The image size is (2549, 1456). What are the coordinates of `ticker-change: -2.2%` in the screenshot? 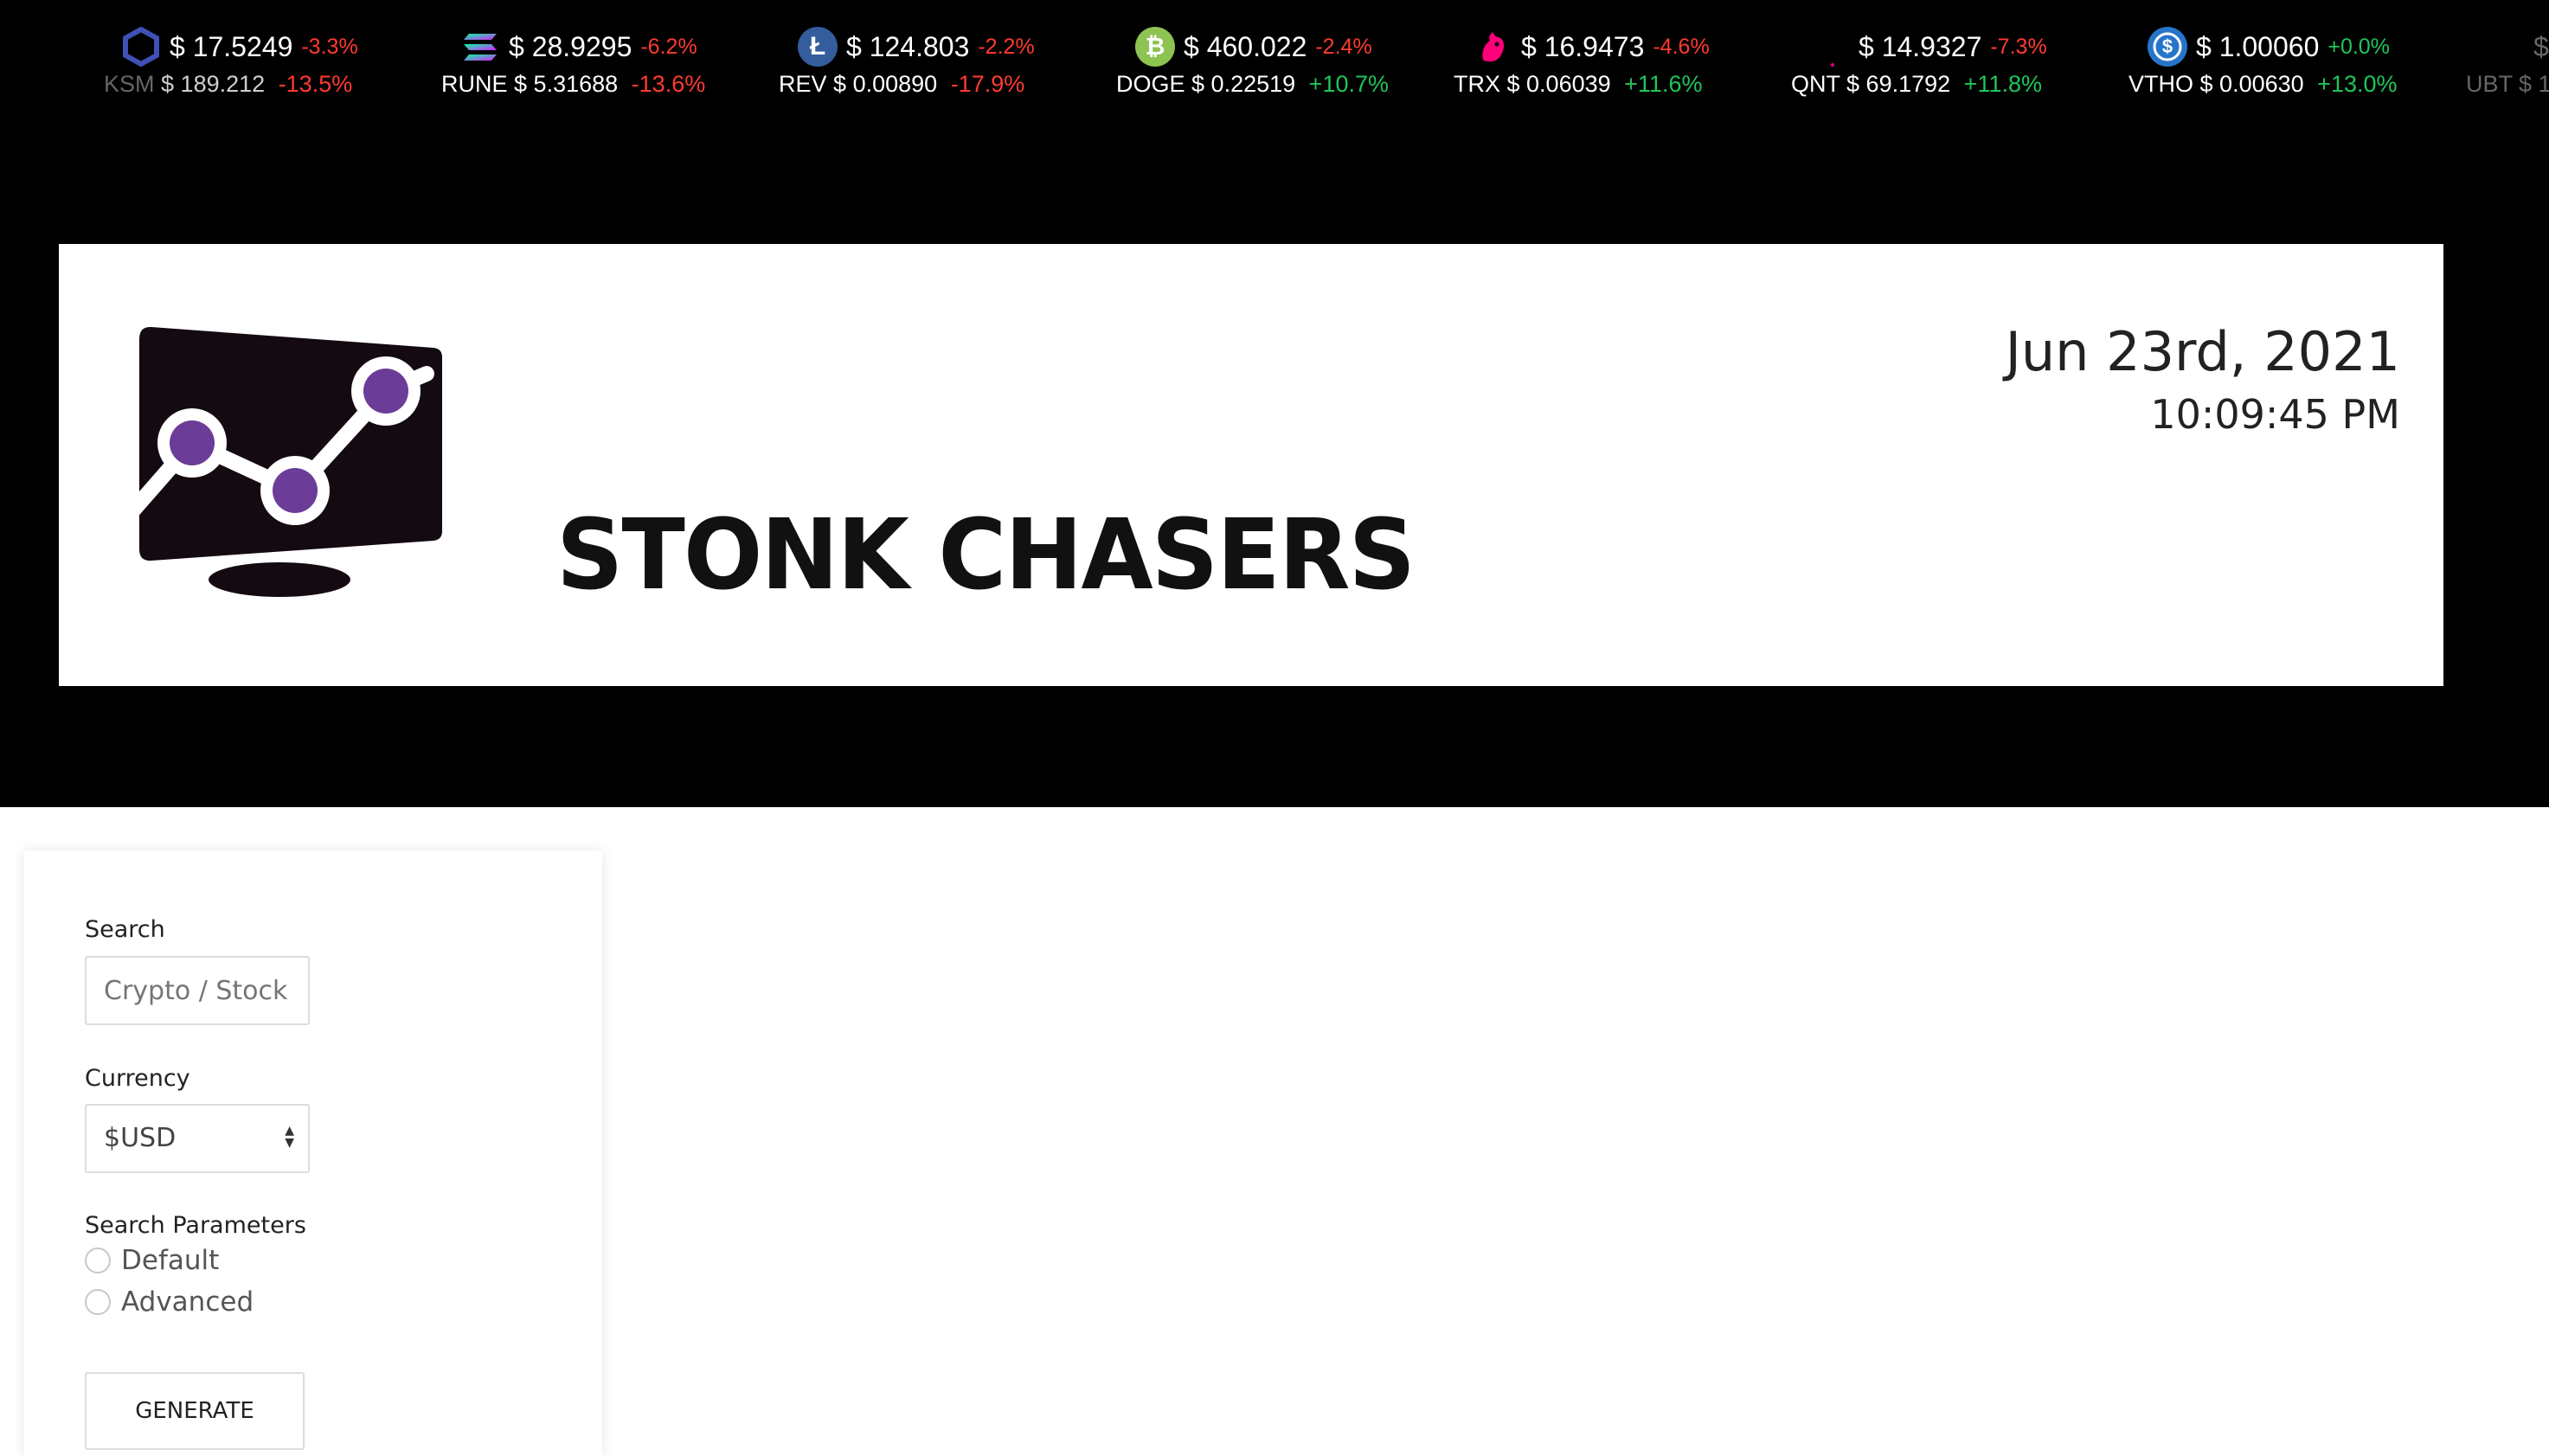 It's located at (1007, 46).